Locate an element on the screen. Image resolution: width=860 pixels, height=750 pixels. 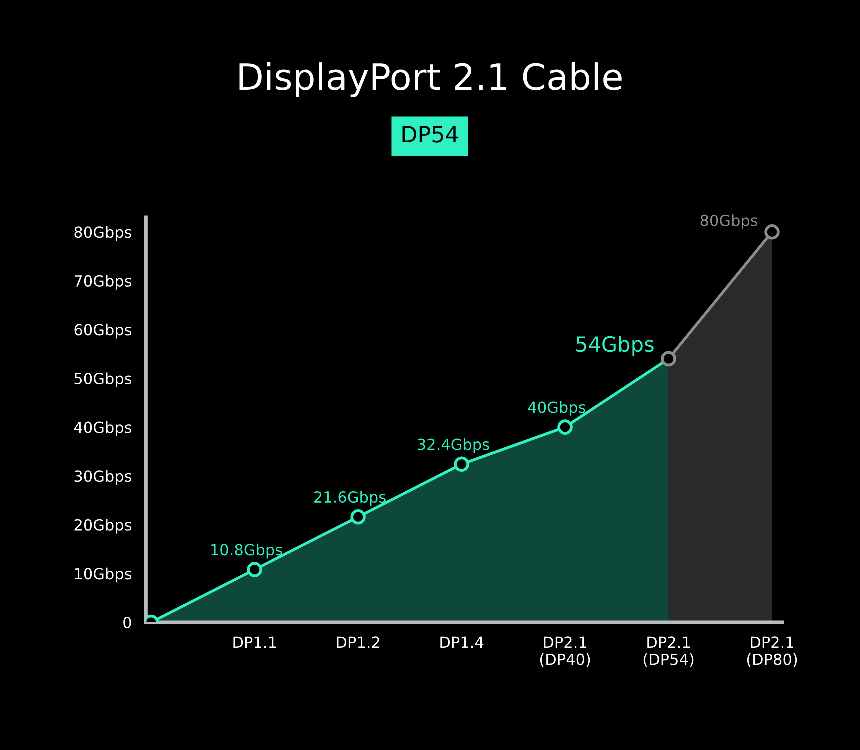
y-tick-label: 30Gbps is located at coordinates (103, 478).